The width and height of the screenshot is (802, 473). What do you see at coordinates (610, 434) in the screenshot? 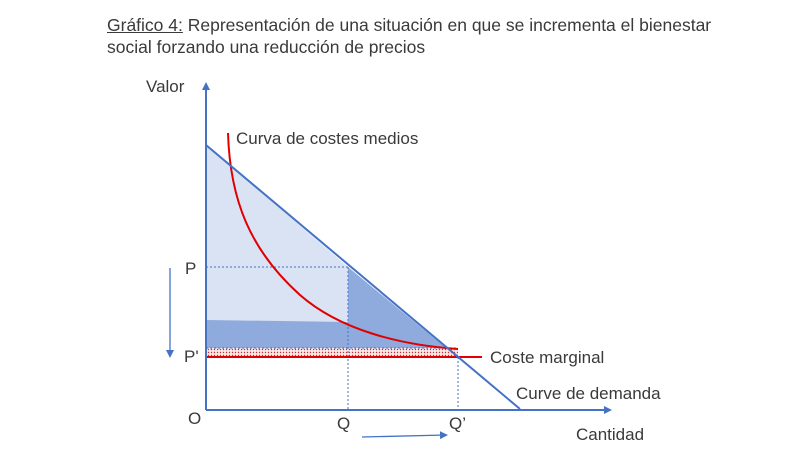
I see `x-axis-label: Cantidad` at bounding box center [610, 434].